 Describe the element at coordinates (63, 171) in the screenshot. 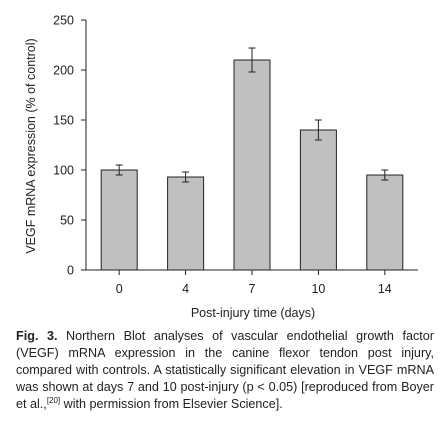

I see `y-tick-label: 100` at that location.